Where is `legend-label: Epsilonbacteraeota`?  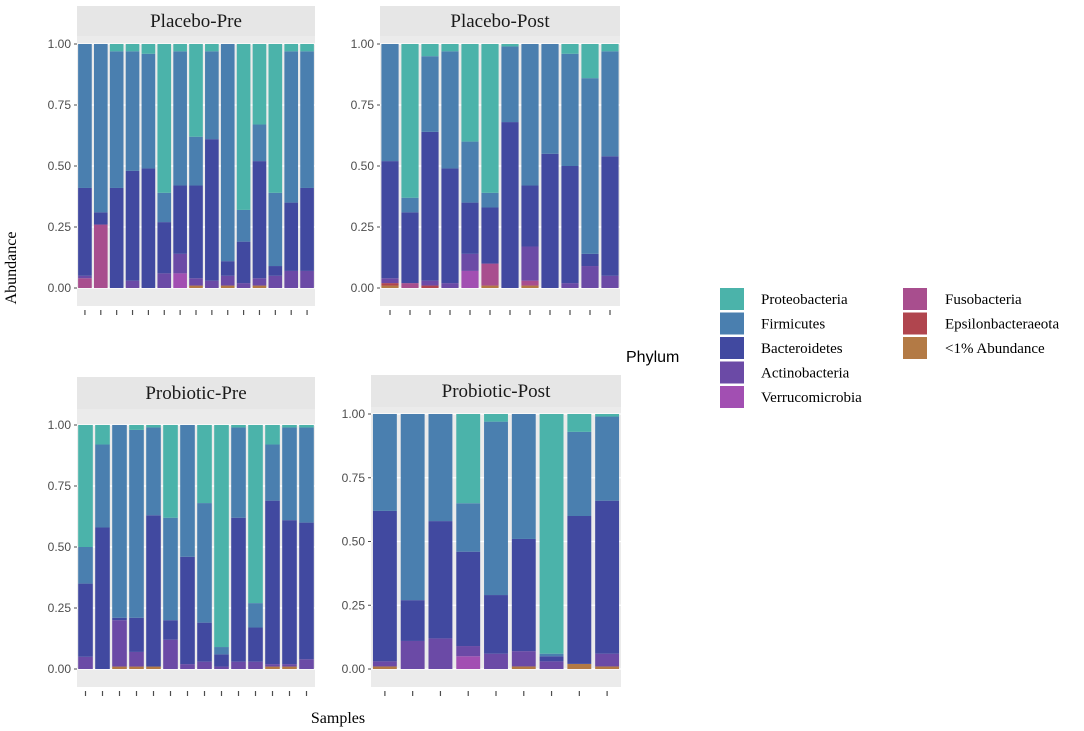 legend-label: Epsilonbacteraeota is located at coordinates (1002, 325).